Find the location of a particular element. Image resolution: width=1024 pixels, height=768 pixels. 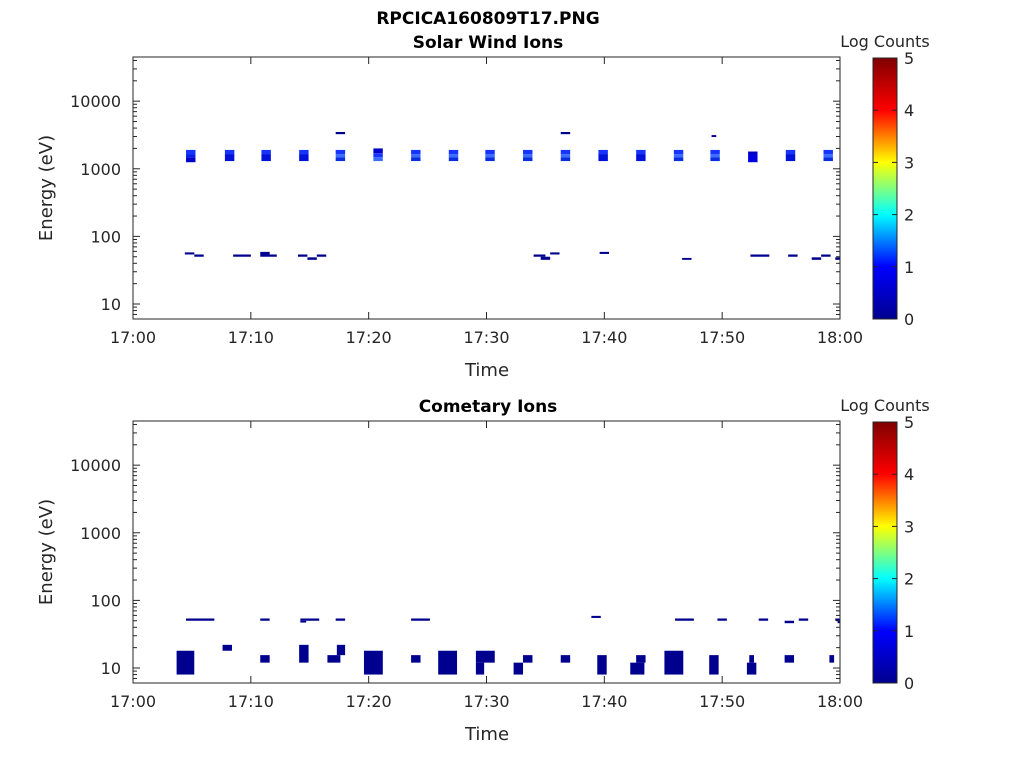

y-tick-label: 1000 is located at coordinates (100, 533).